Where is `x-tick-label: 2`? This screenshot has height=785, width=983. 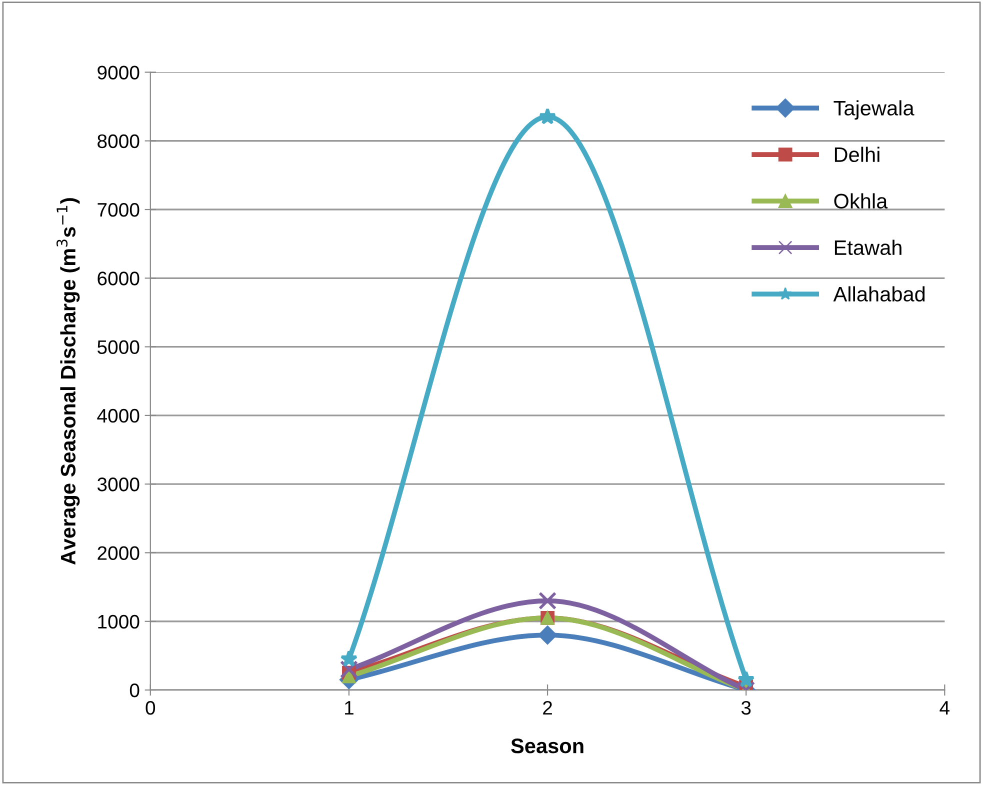
x-tick-label: 2 is located at coordinates (547, 707).